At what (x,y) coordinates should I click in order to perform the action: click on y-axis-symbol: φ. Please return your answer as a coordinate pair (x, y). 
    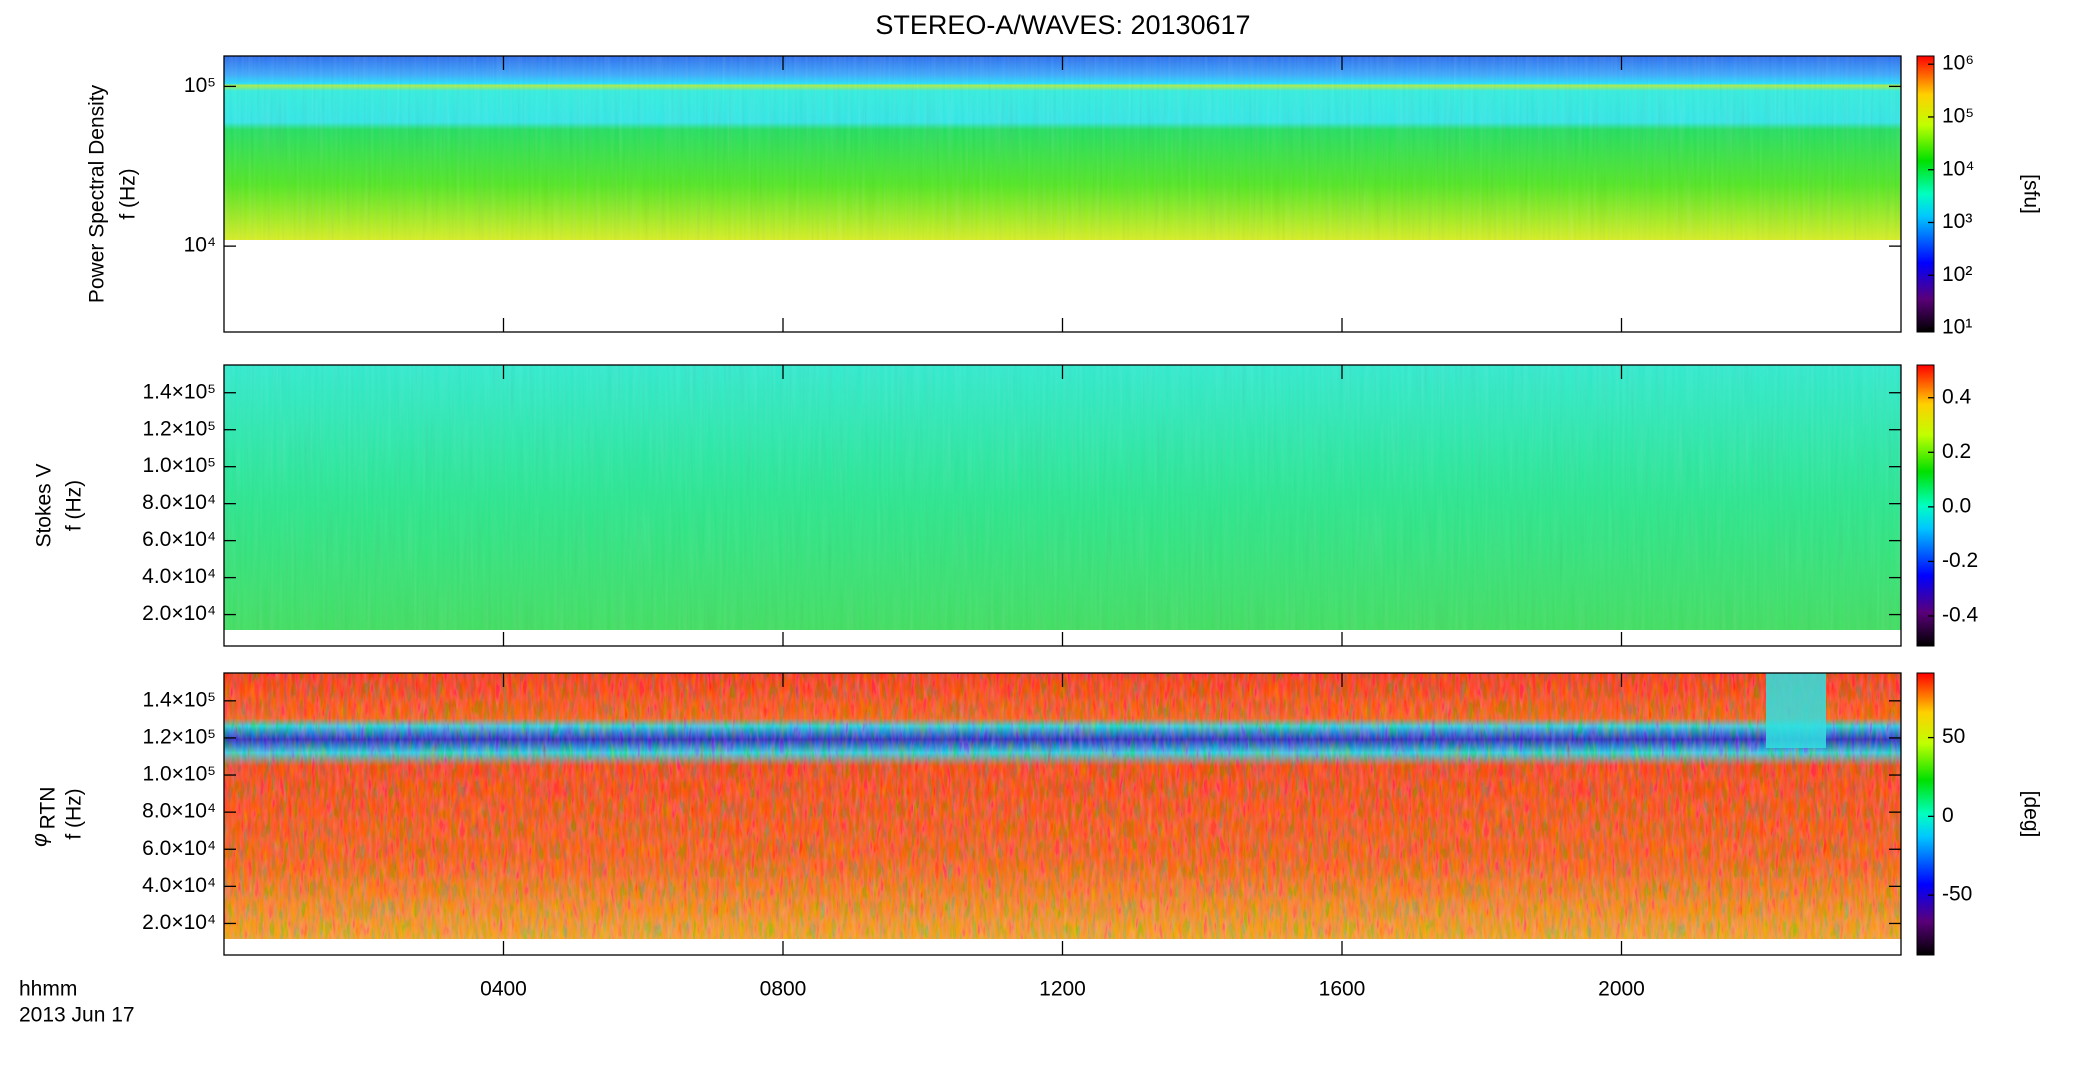
    Looking at the image, I should click on (40, 840).